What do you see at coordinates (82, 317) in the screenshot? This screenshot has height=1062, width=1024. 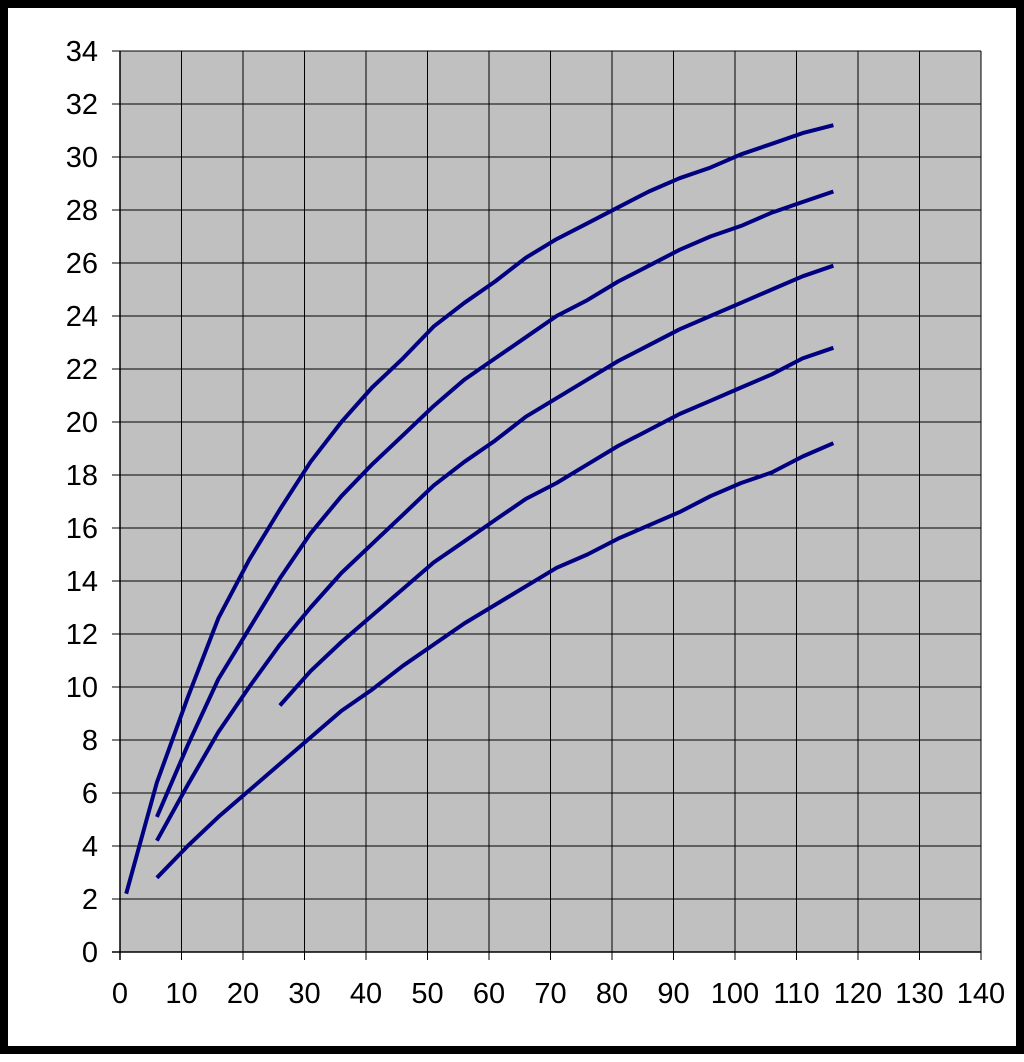 I see `y-tick-label: 24` at bounding box center [82, 317].